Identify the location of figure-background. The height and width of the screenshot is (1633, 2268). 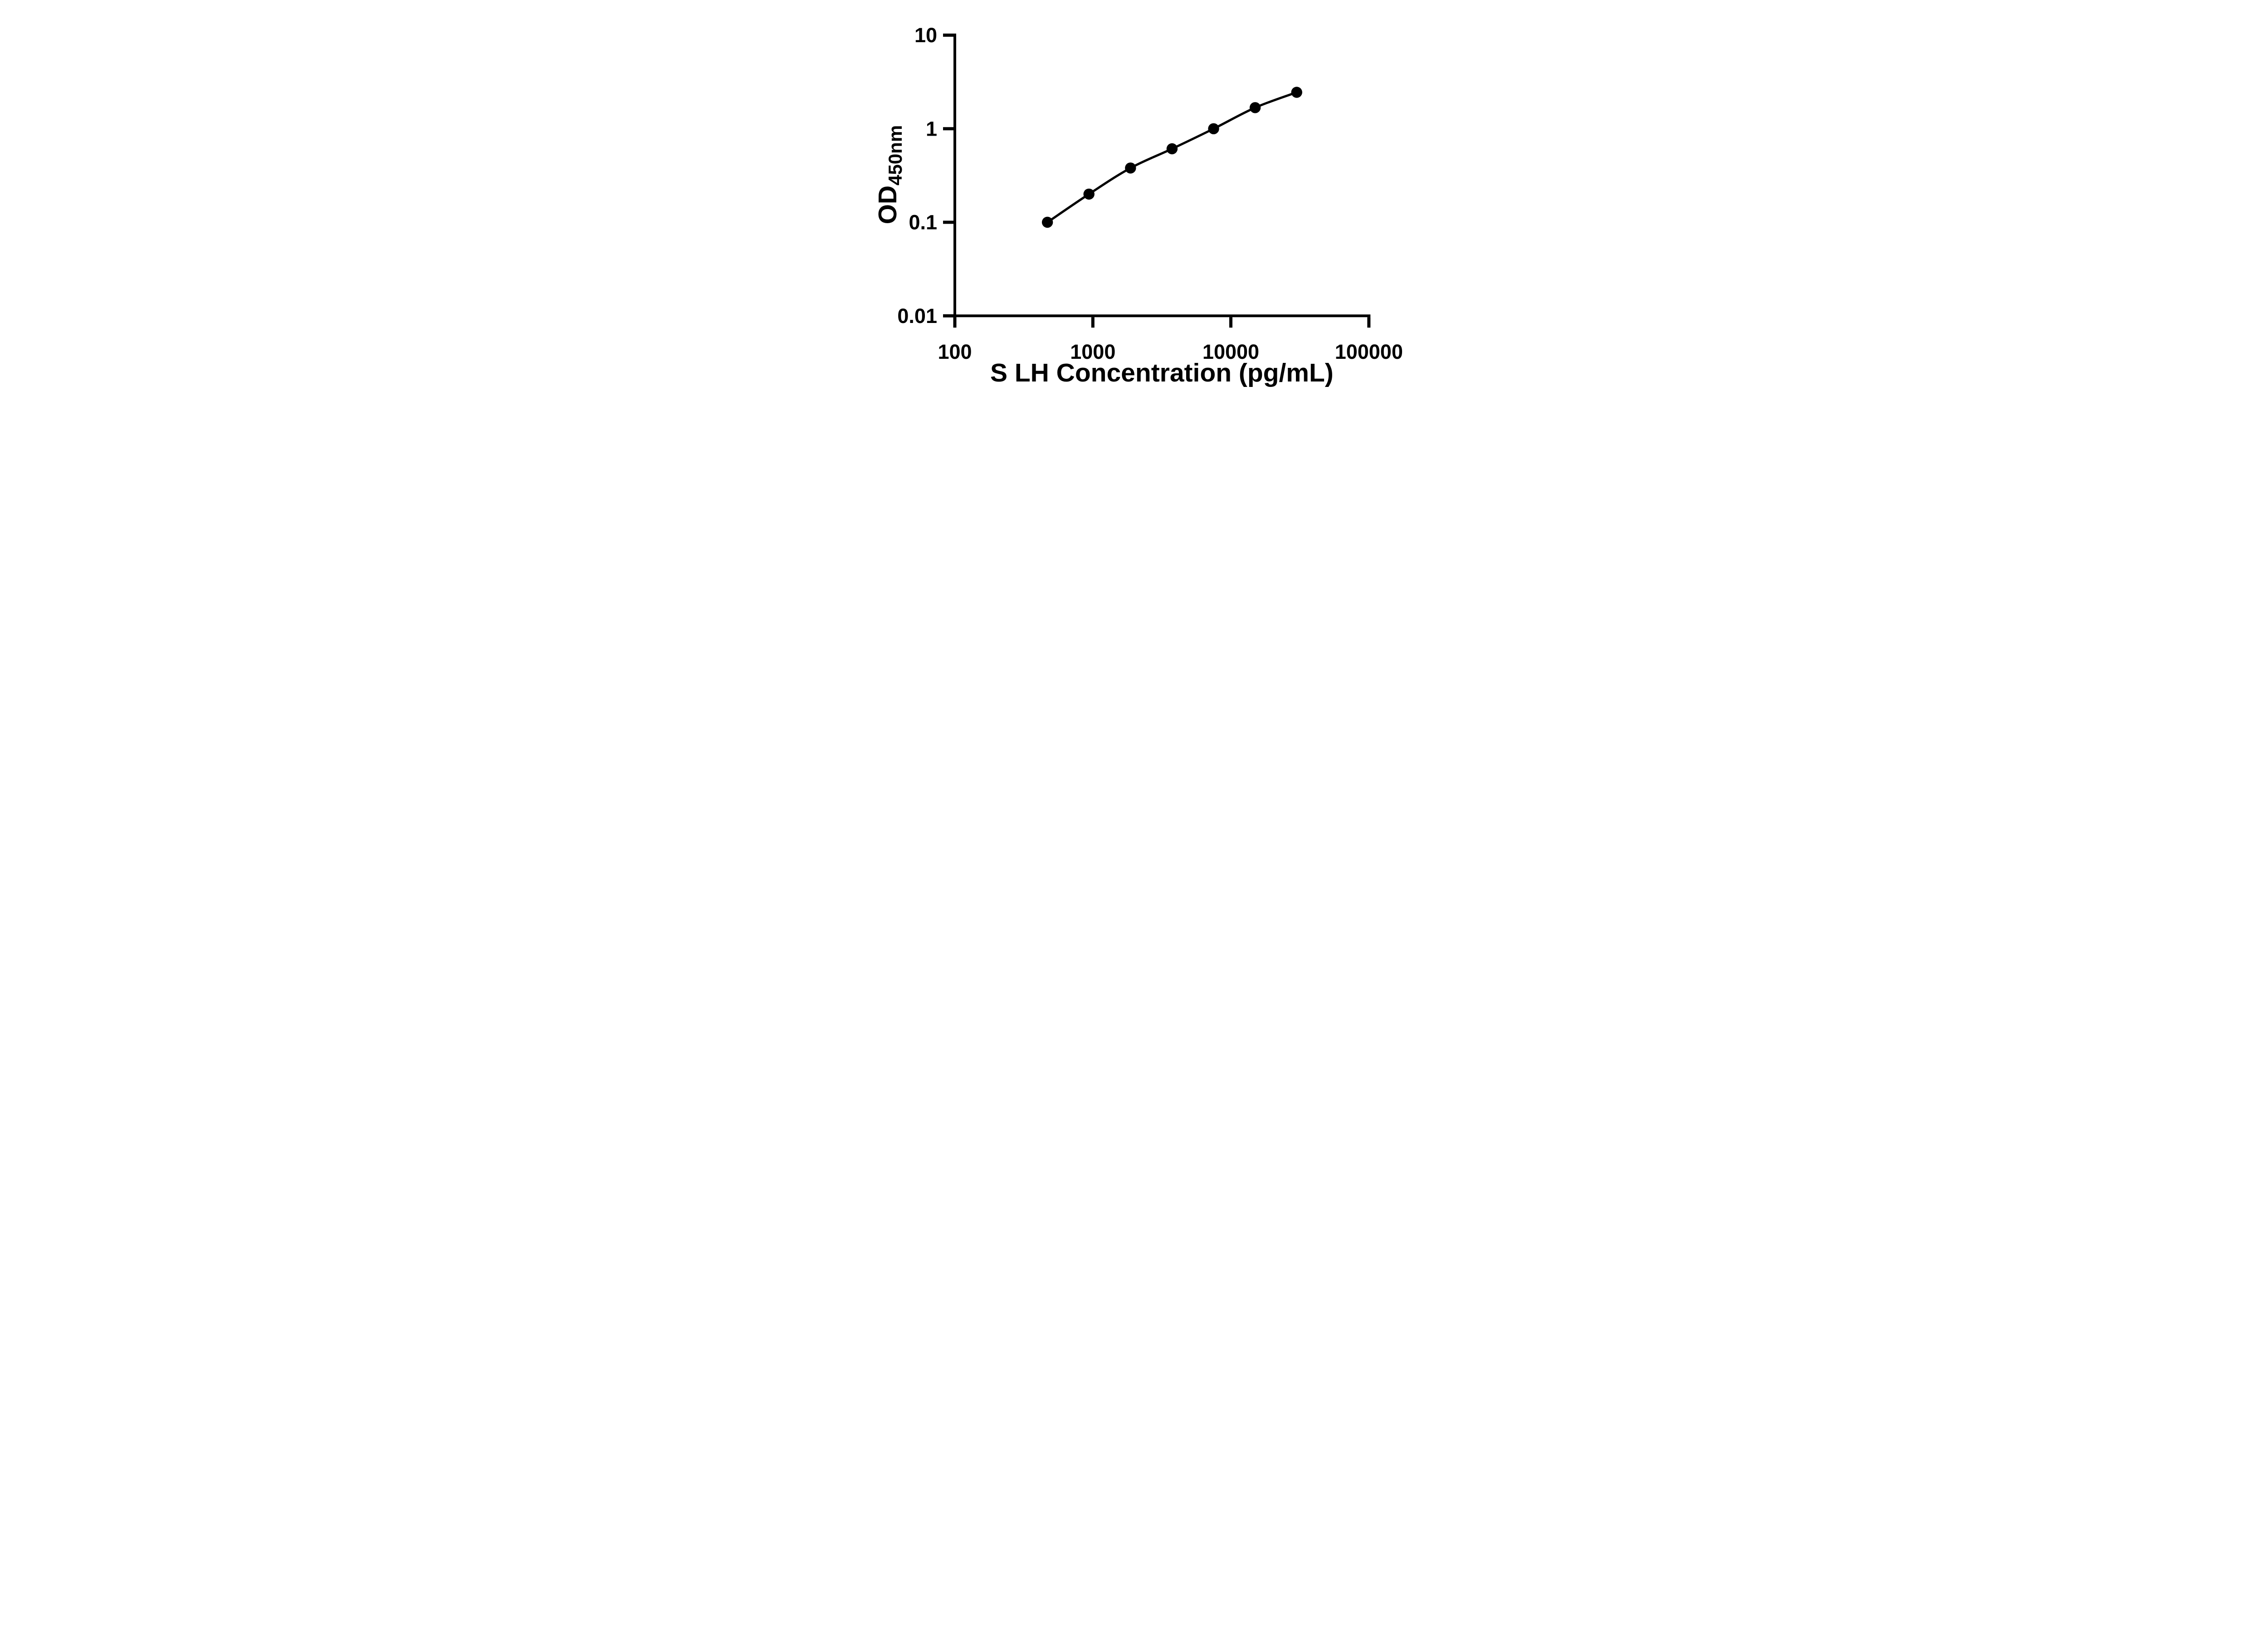
(1134, 204).